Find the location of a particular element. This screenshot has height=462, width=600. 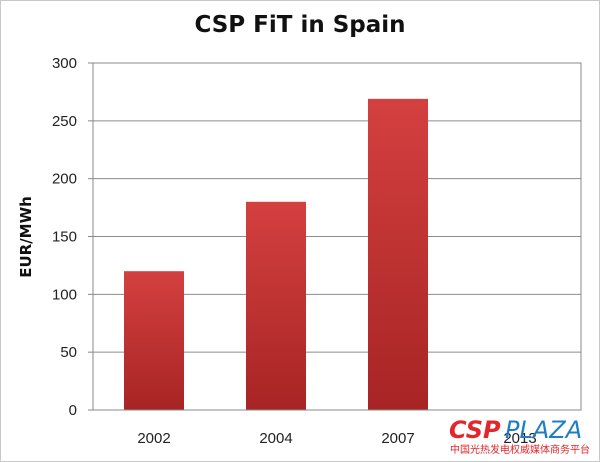

chart-title: CSP FiT in Spain is located at coordinates (299, 25).